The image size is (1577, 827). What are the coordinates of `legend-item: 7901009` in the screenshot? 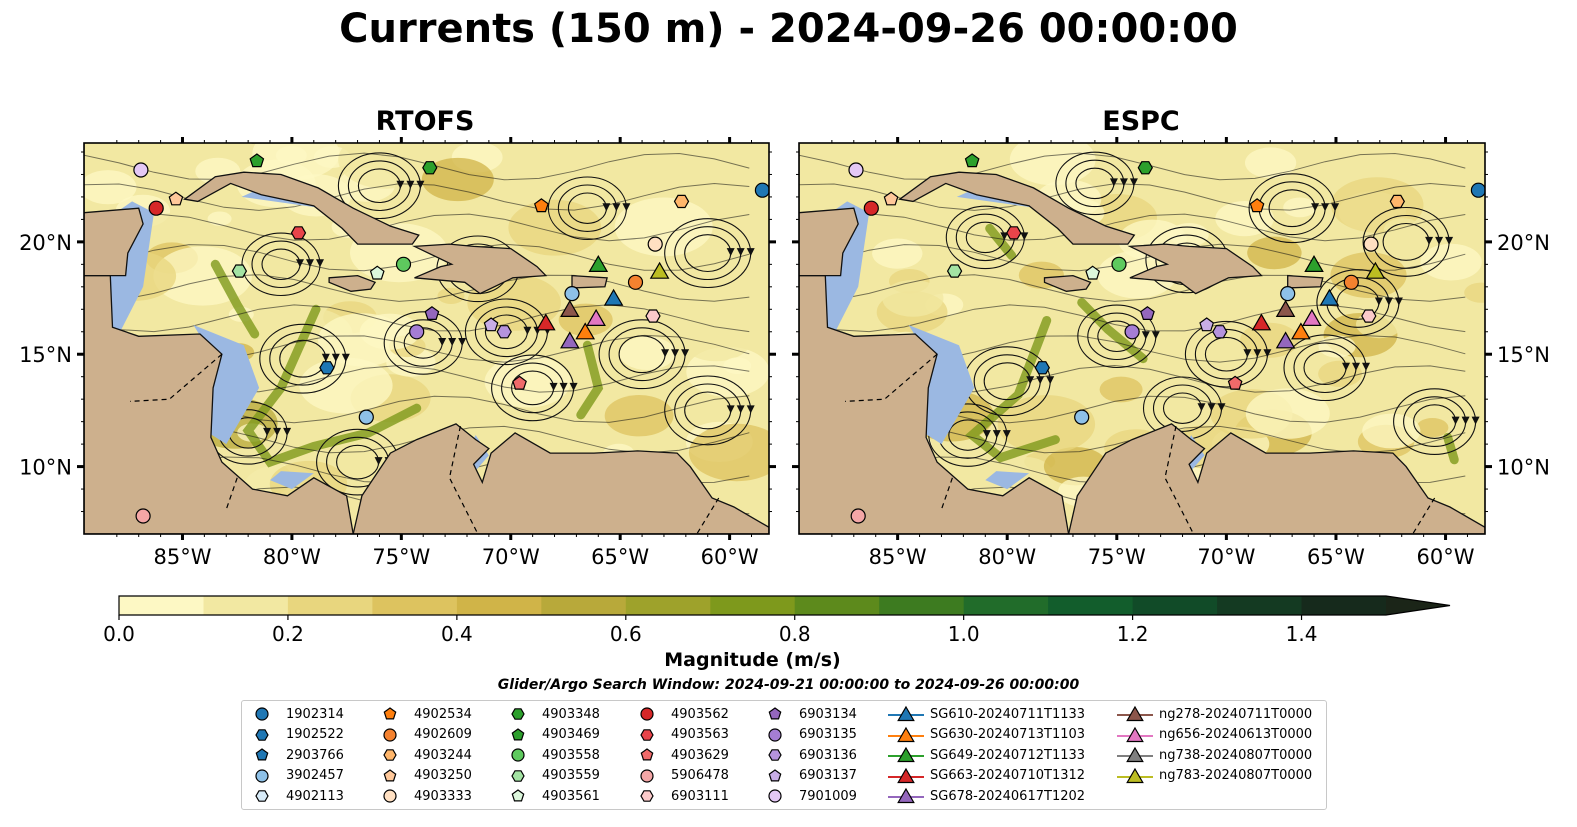 It's located at (811, 796).